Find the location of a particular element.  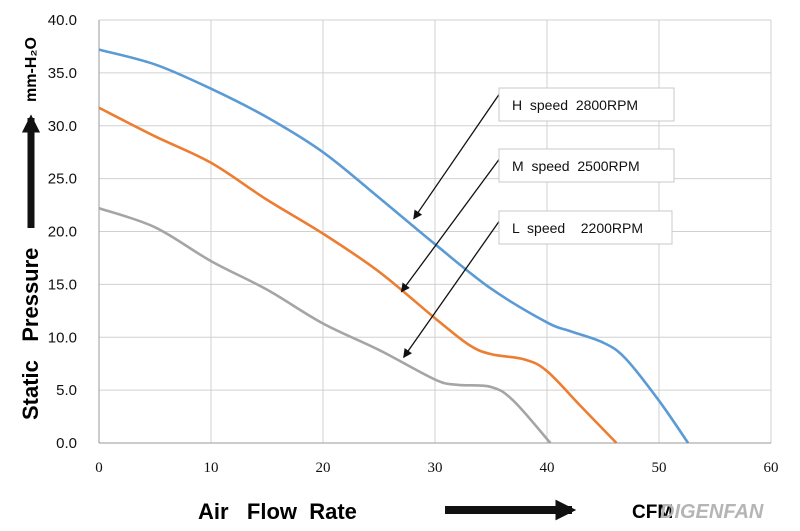

x-tick-label: 20 is located at coordinates (323, 468).